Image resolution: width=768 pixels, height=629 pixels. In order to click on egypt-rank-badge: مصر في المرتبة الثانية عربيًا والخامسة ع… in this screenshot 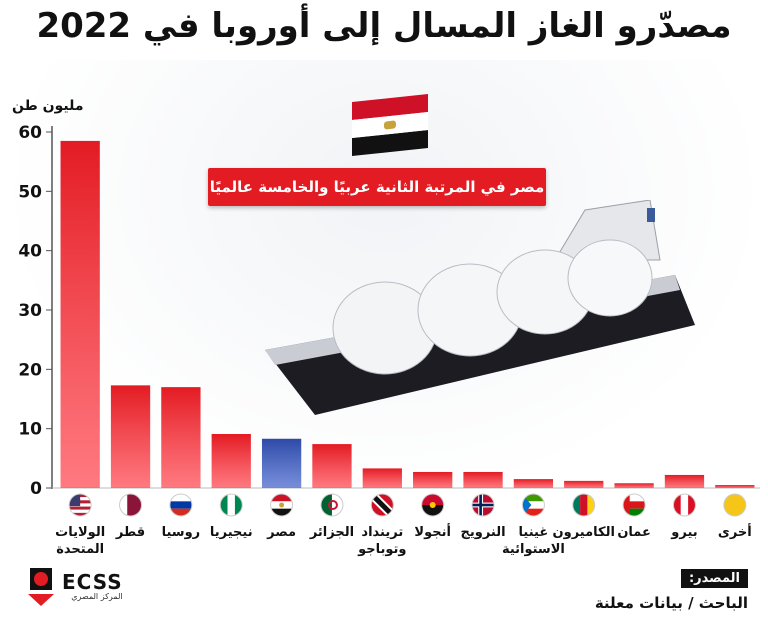, I will do `click(377, 187)`.